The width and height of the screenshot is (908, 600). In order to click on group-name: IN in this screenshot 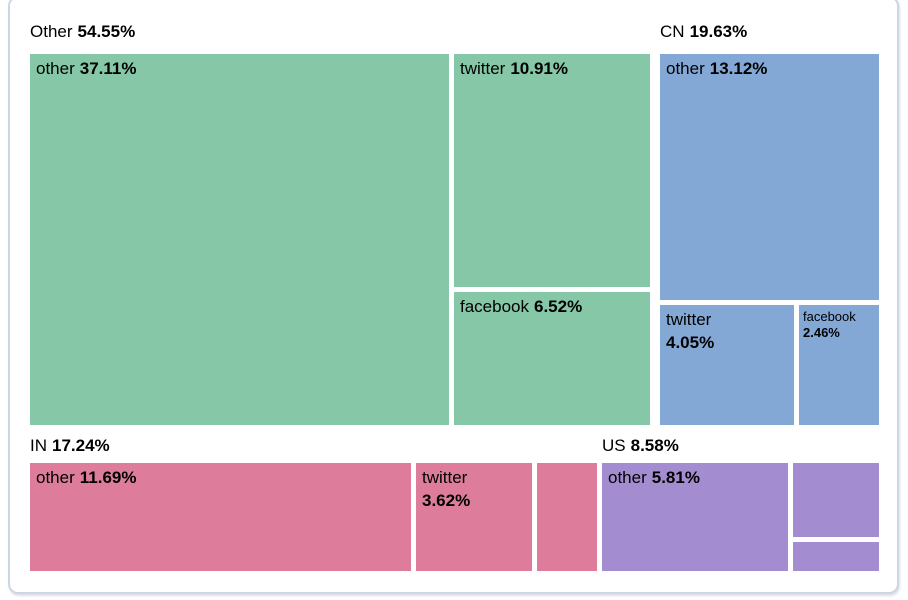, I will do `click(38, 445)`.